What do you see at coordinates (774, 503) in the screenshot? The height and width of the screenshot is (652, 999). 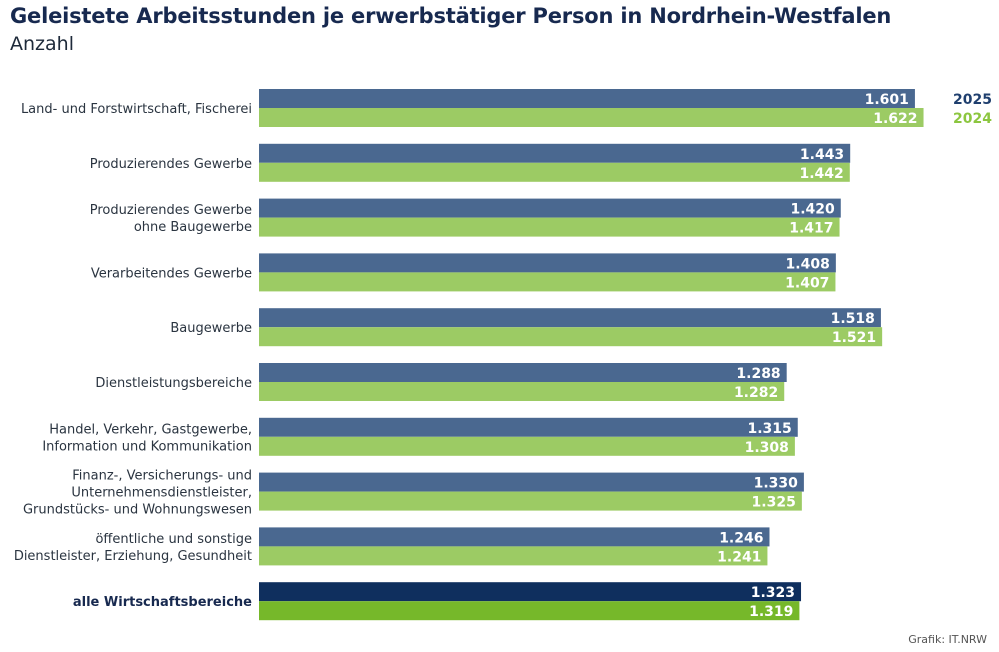 I see `value-label-2024: 1.325` at bounding box center [774, 503].